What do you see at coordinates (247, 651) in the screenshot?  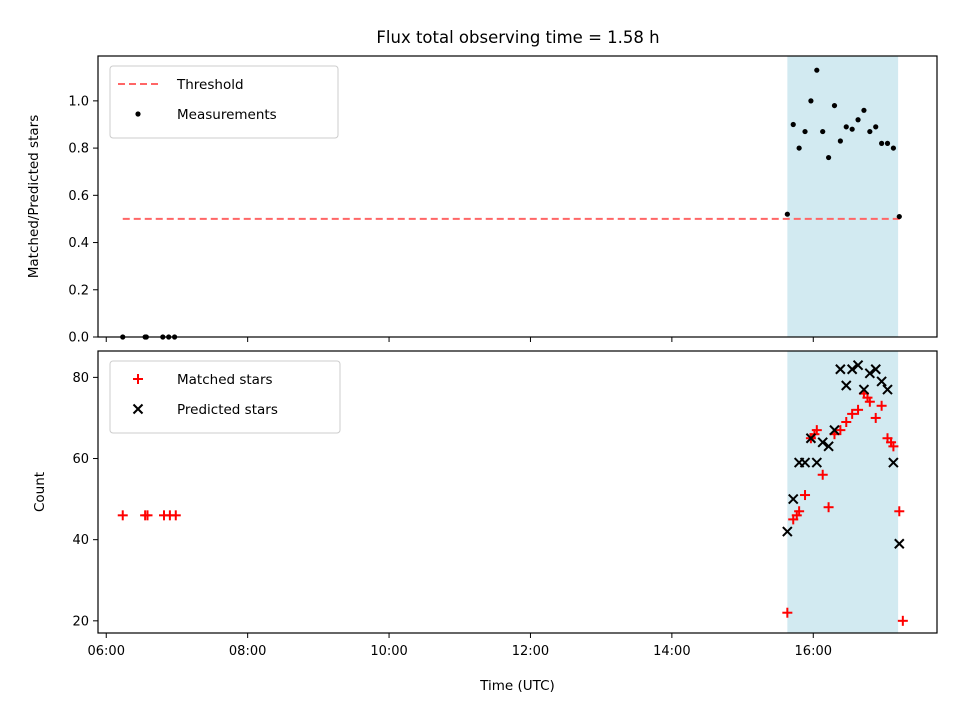 I see `x-tick-label: 08:00` at bounding box center [247, 651].